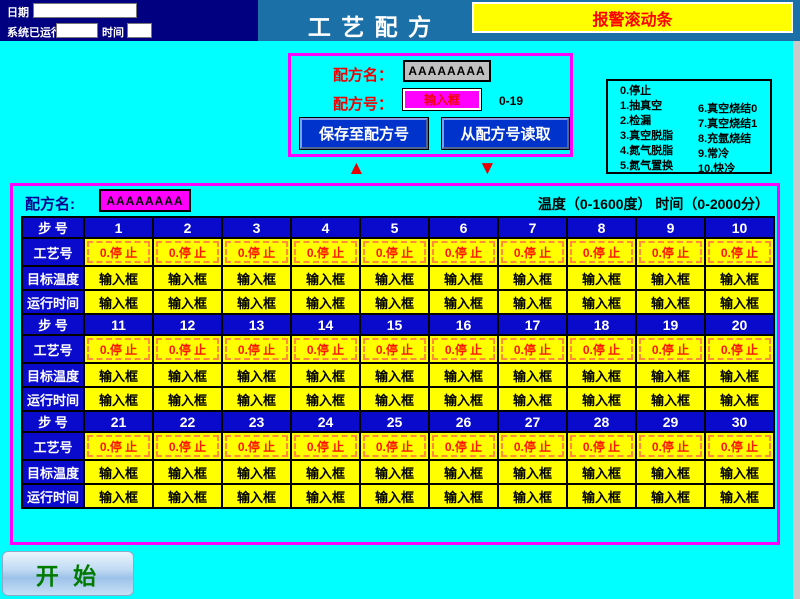 The height and width of the screenshot is (599, 800). I want to click on table-recipe-name-field: AAAAAAAA, so click(145, 200).